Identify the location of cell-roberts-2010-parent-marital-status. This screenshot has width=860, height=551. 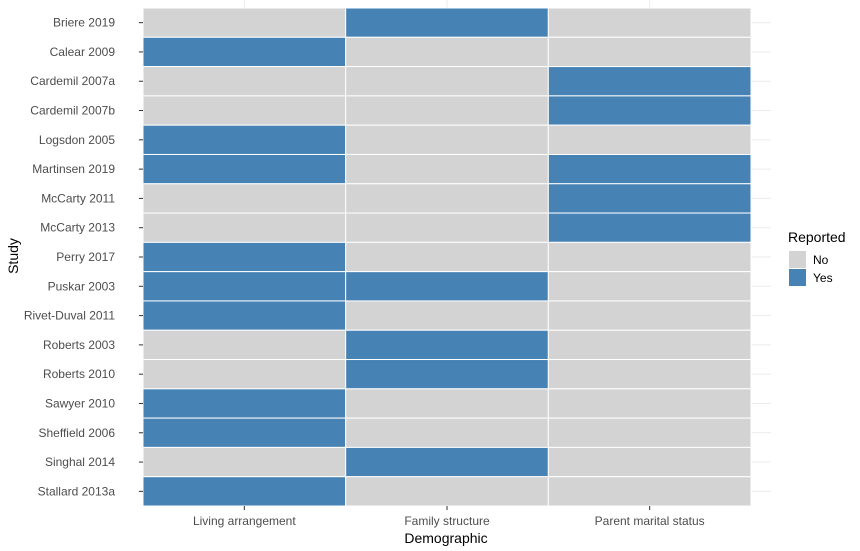
(649, 374).